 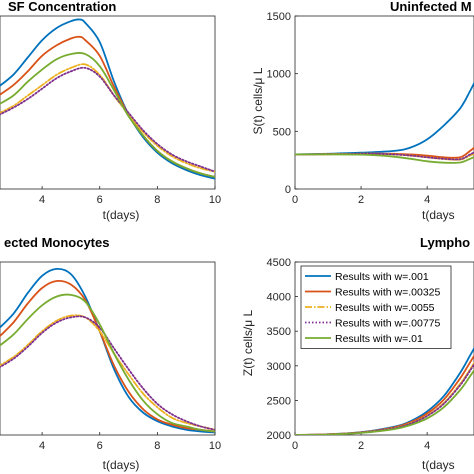 What do you see at coordinates (279, 436) in the screenshot?
I see `y-tick-label: 2000` at bounding box center [279, 436].